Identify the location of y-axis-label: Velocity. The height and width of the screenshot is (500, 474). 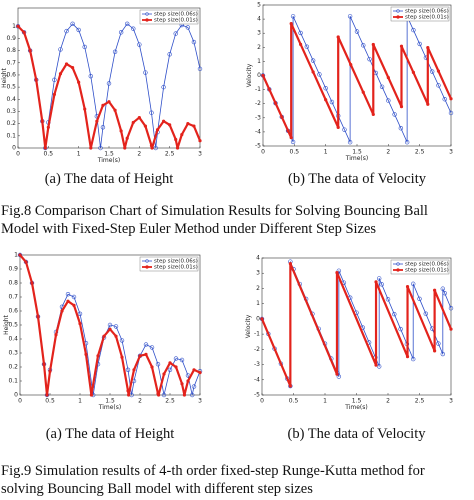
(248, 326).